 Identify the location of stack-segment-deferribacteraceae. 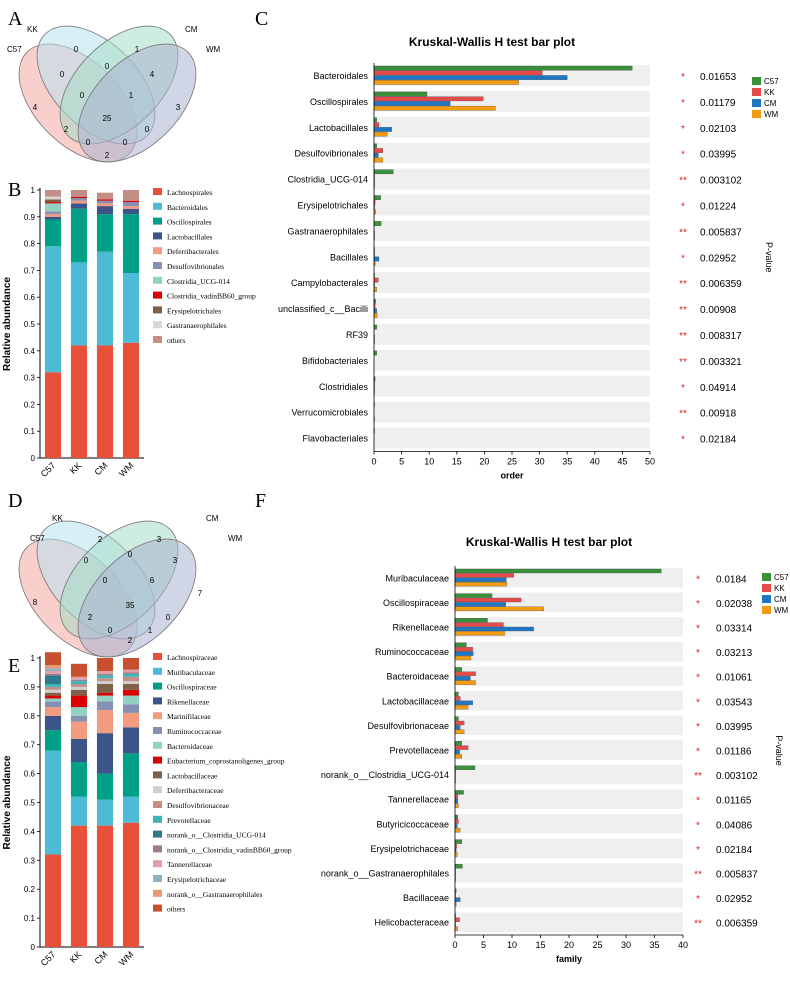
(79, 688).